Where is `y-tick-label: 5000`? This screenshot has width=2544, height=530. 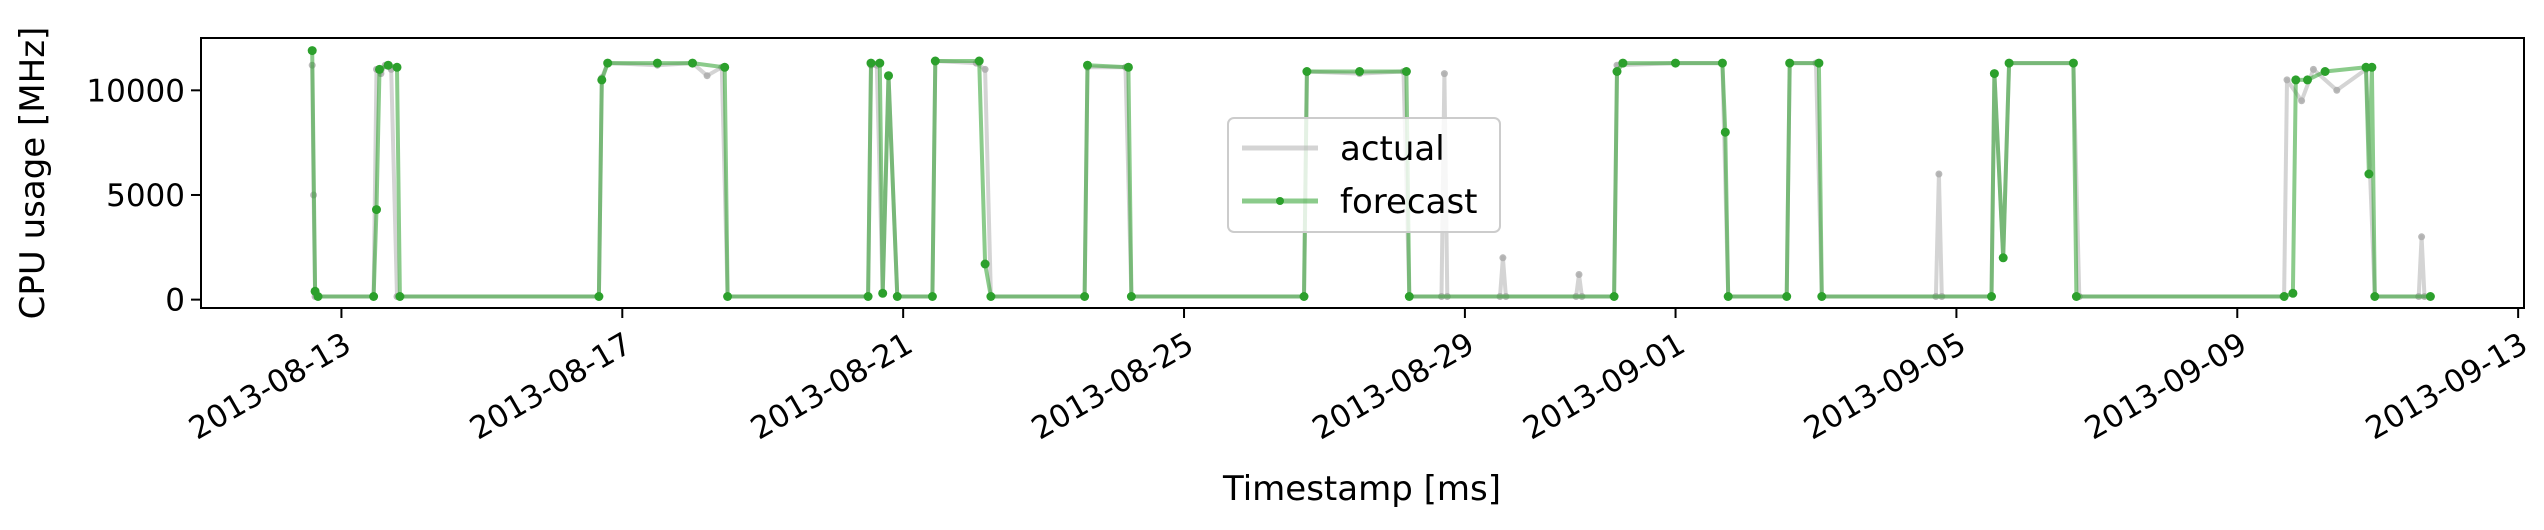
y-tick-label: 5000 is located at coordinates (145, 196).